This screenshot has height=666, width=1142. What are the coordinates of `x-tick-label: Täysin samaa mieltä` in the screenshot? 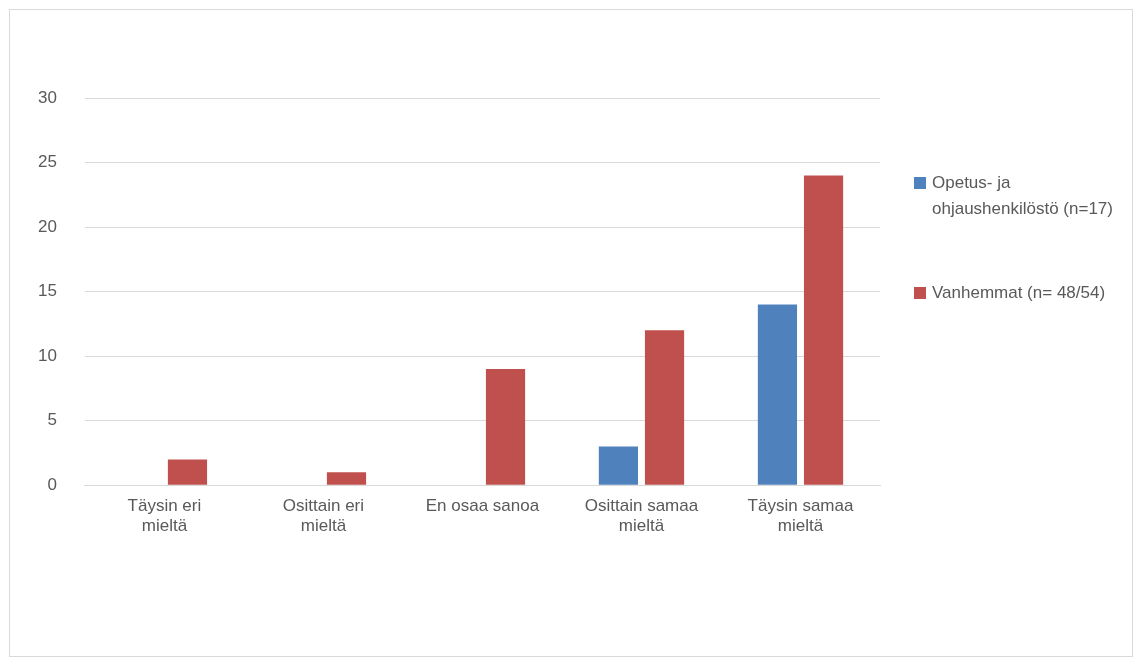 It's located at (800, 516).